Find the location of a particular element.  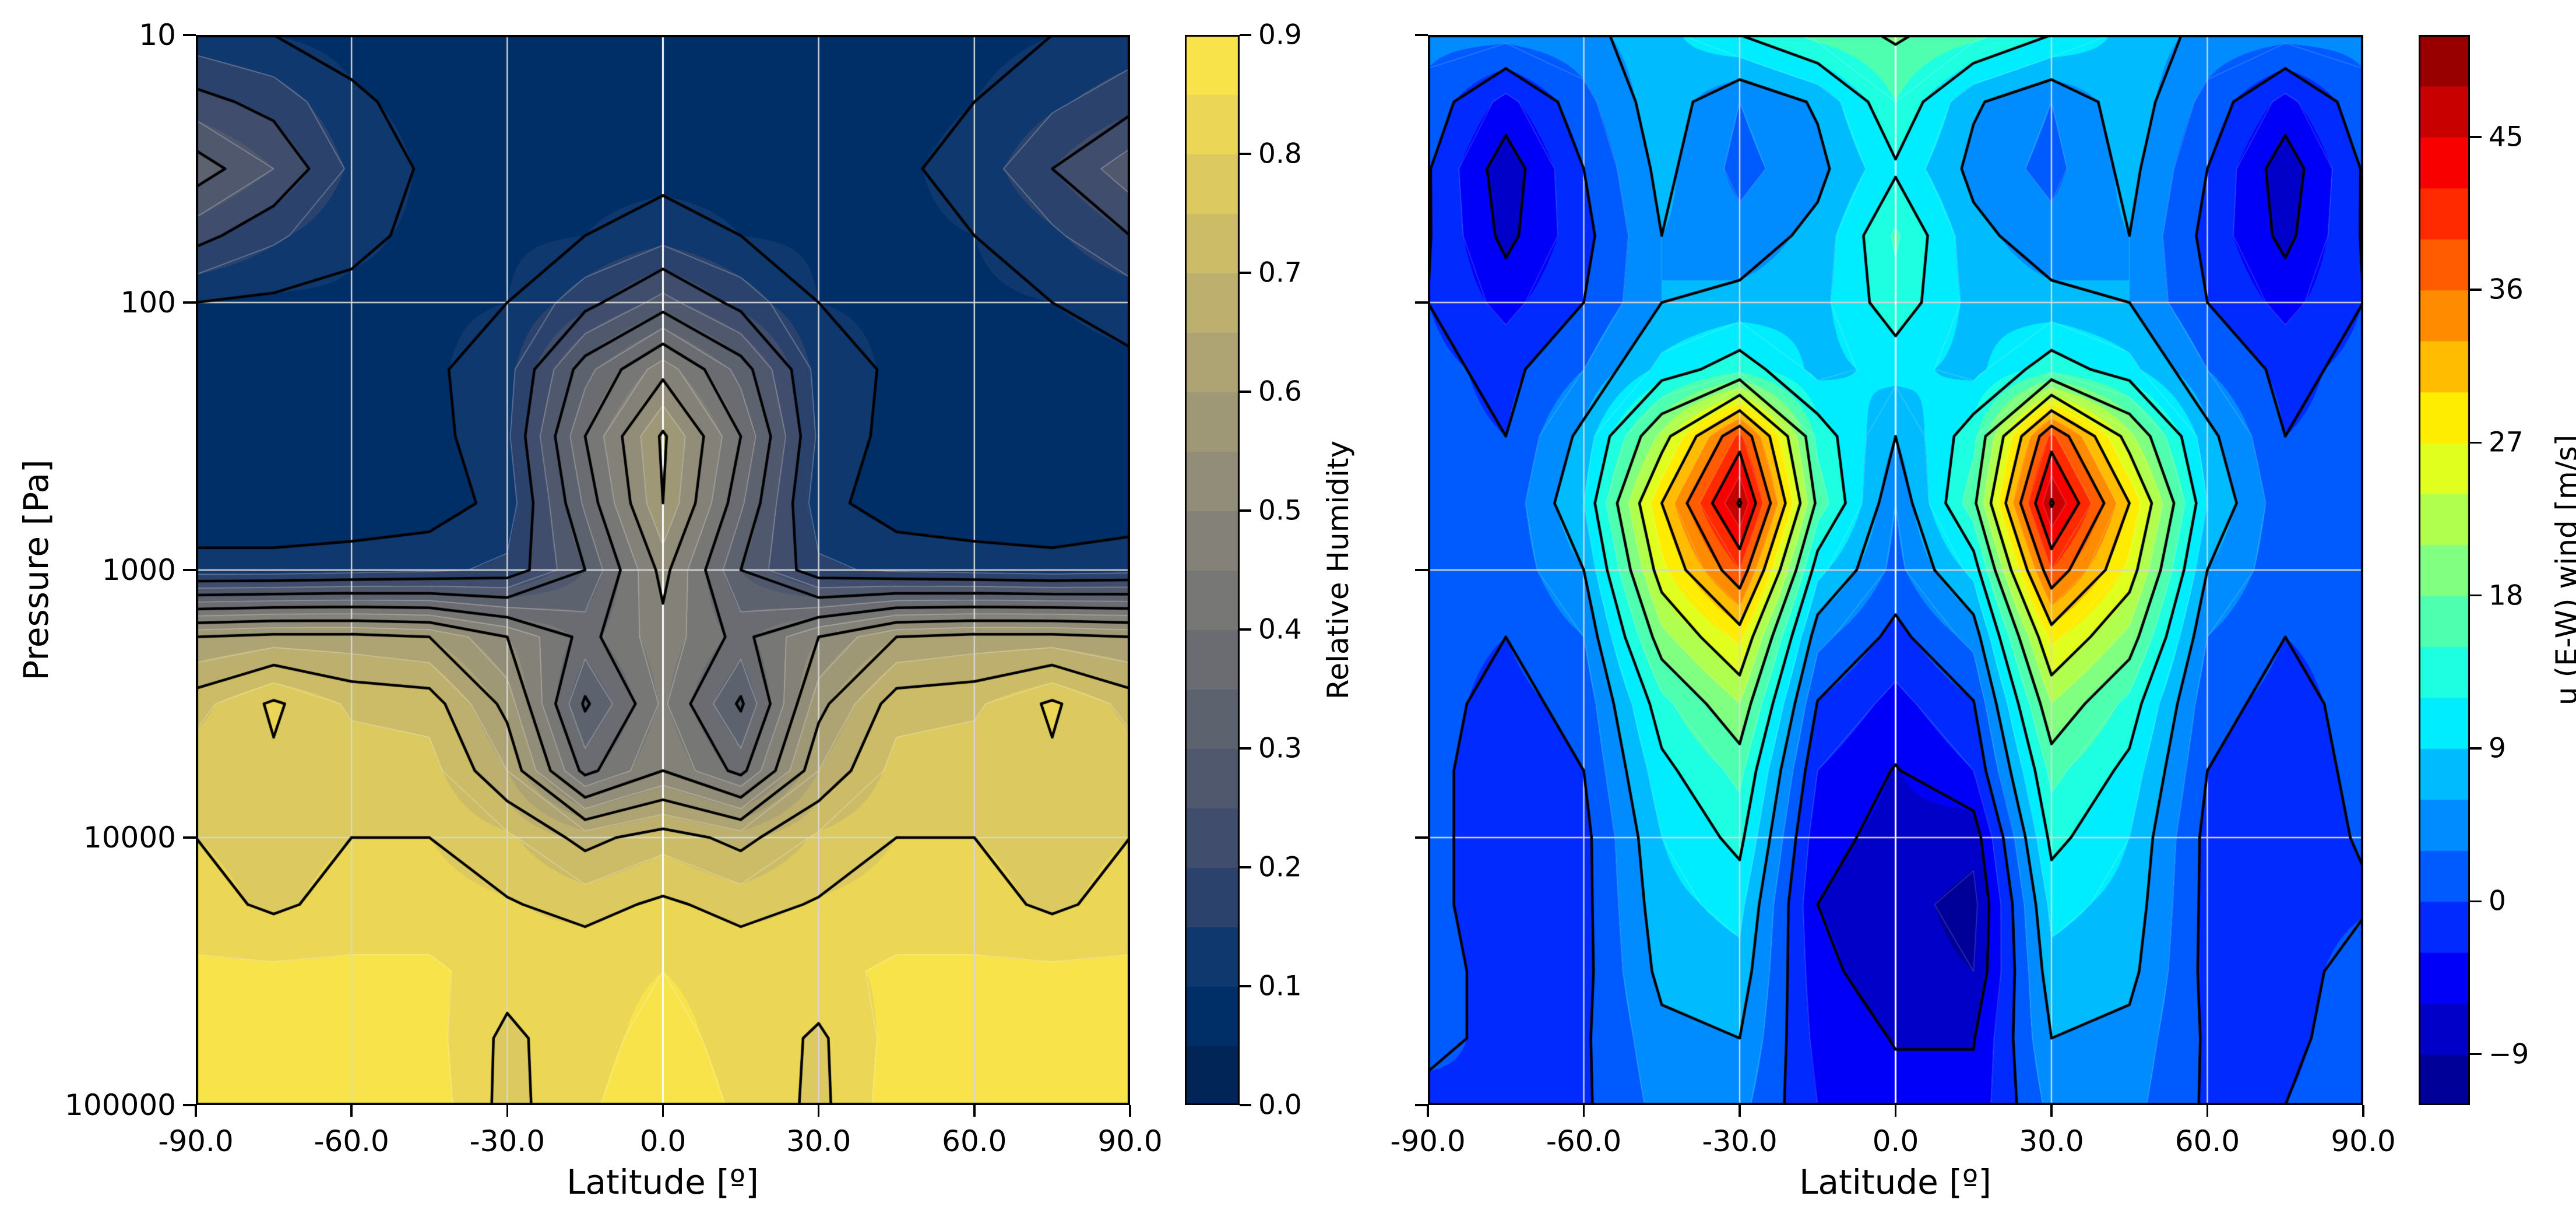

colorbar-tick-label: 18 is located at coordinates (2506, 595).